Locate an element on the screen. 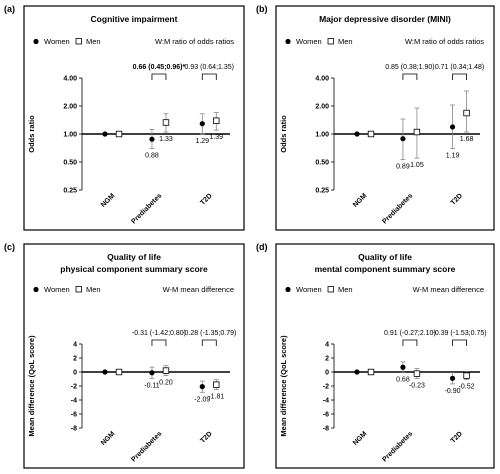 The image size is (500, 474). chart-title: Quality of life is located at coordinates (134, 257).